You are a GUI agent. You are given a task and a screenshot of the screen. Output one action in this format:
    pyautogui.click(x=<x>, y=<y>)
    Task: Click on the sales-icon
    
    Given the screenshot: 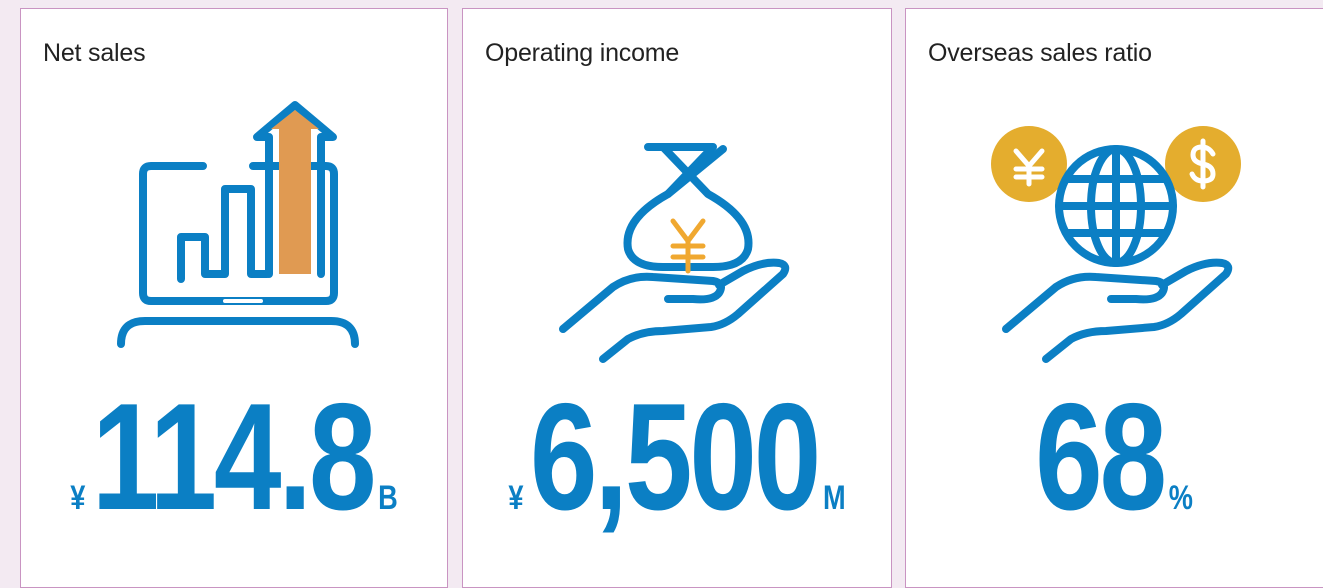 What is the action you would take?
    pyautogui.click(x=238, y=224)
    